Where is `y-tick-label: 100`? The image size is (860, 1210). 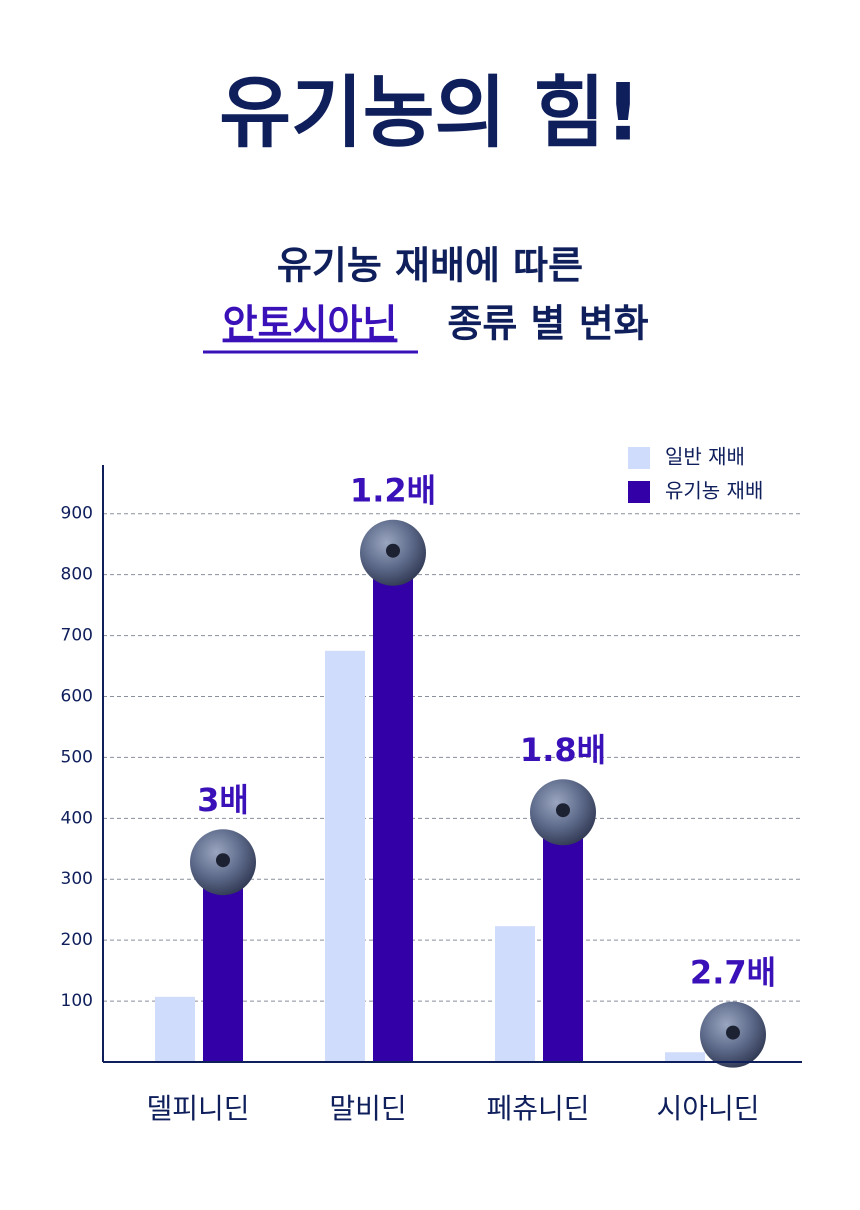
y-tick-label: 100 is located at coordinates (77, 1001).